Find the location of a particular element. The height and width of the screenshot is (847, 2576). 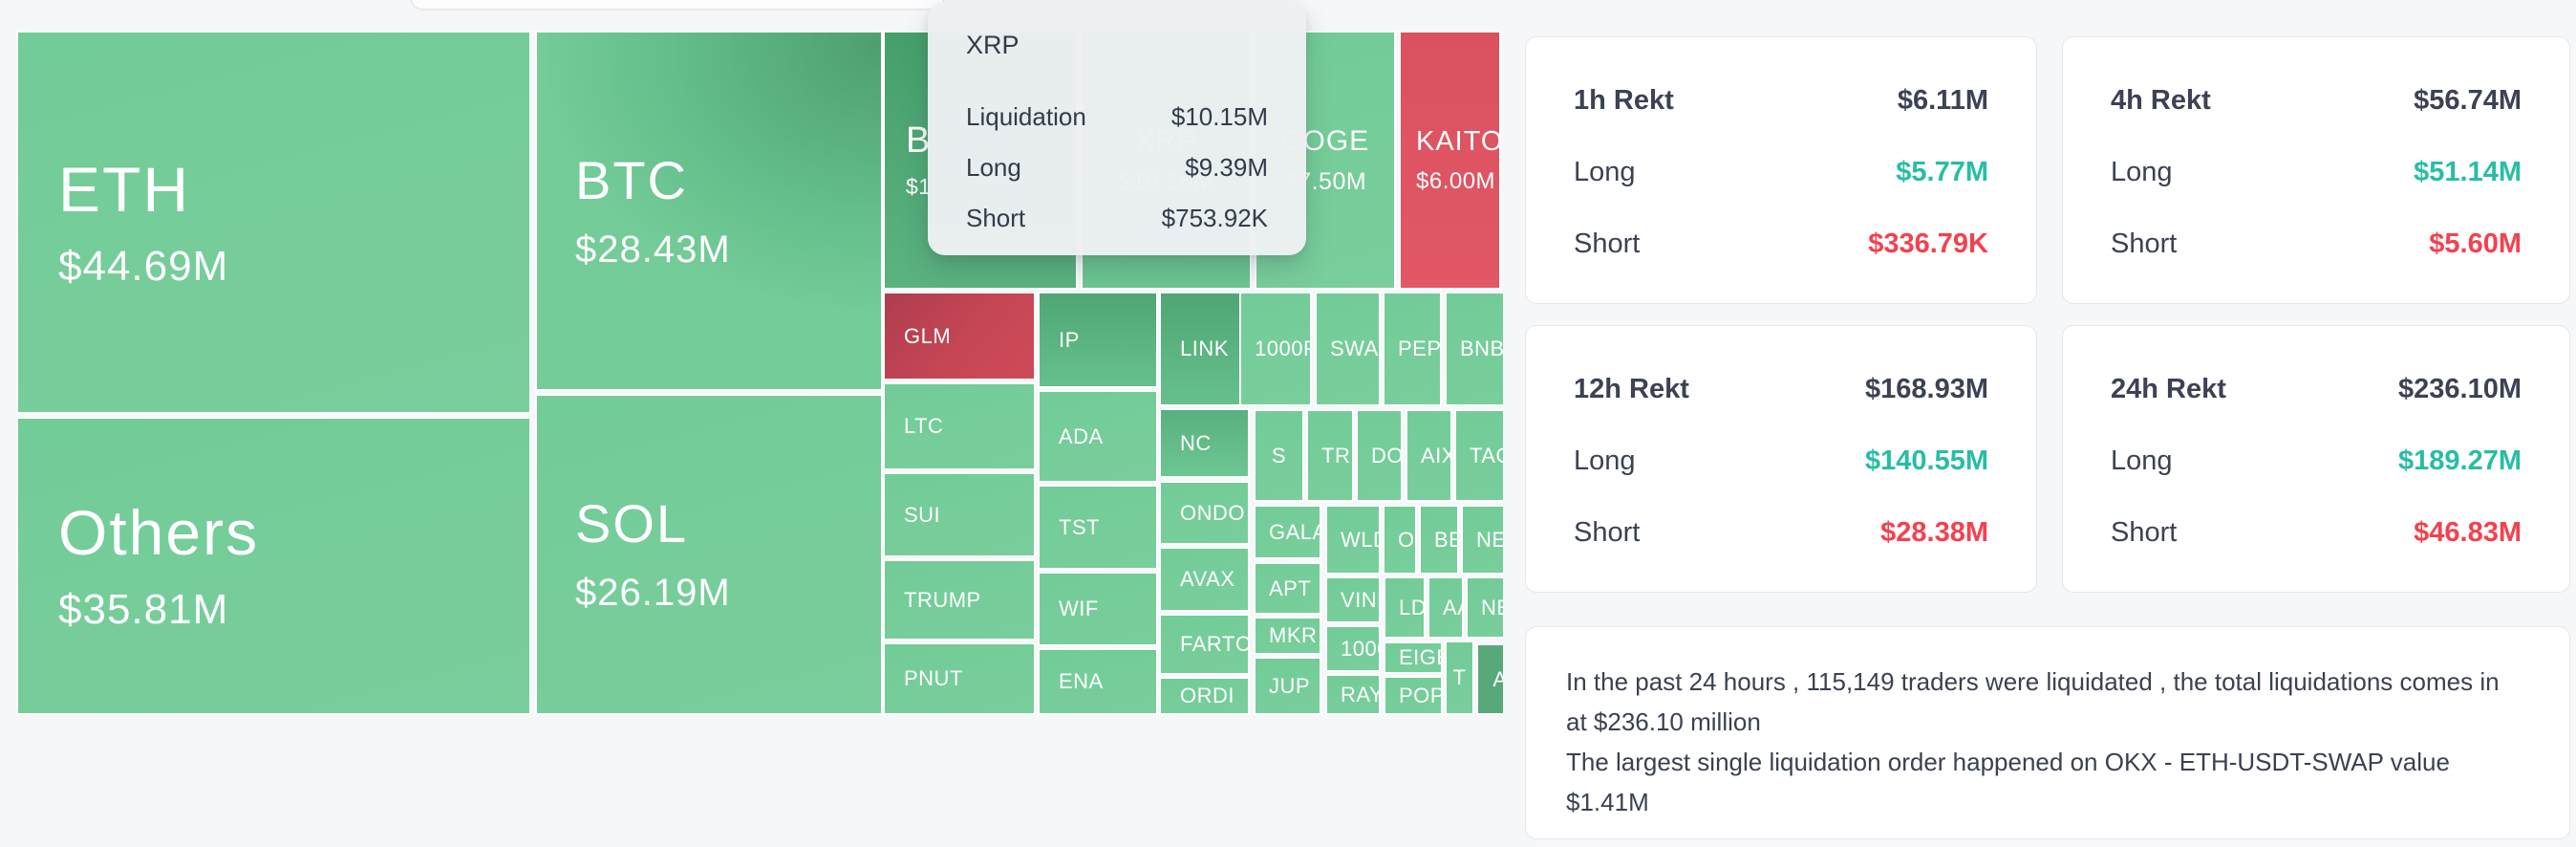

treemap-cell-wif: WIF is located at coordinates (1098, 609).